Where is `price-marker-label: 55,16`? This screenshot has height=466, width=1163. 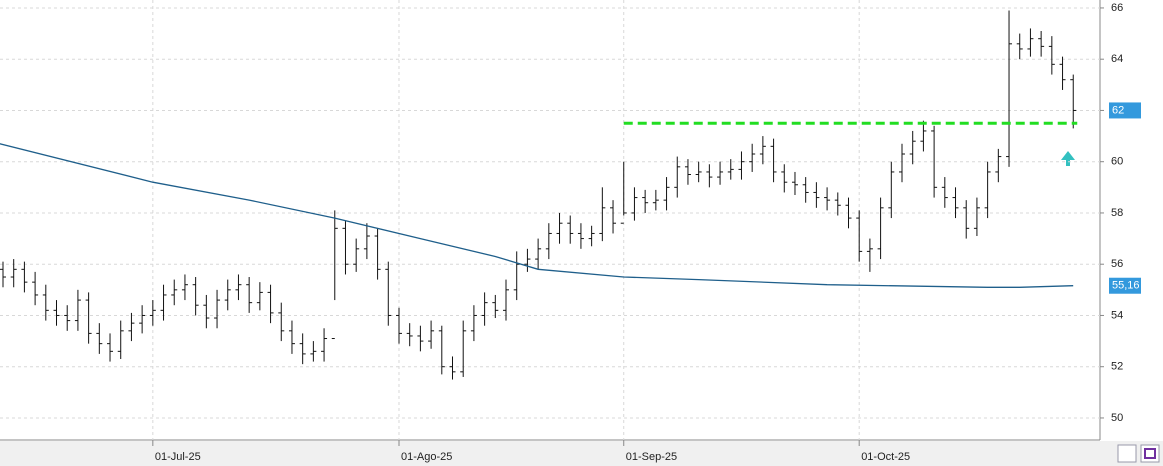 price-marker-label: 55,16 is located at coordinates (1126, 286).